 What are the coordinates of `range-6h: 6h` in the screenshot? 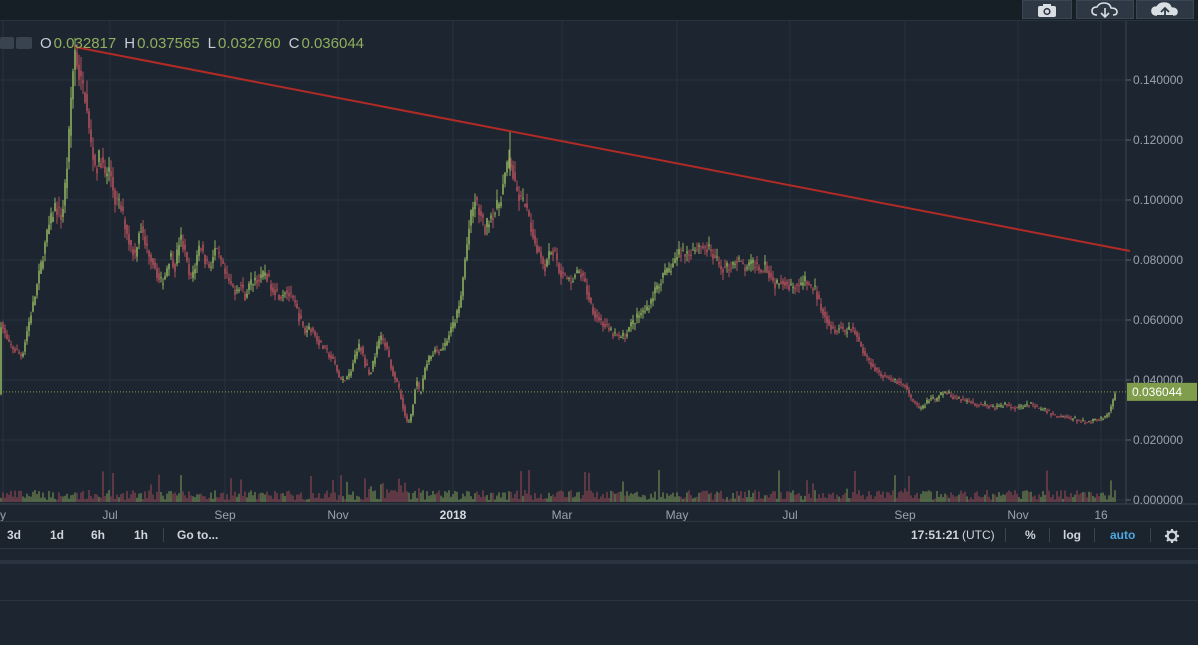 It's located at (98, 535).